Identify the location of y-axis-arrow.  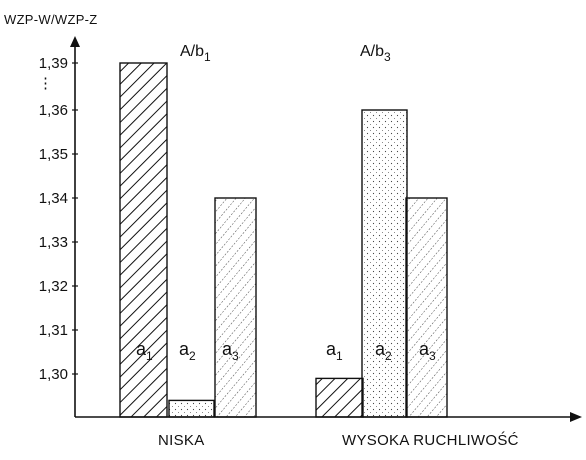
(75, 41).